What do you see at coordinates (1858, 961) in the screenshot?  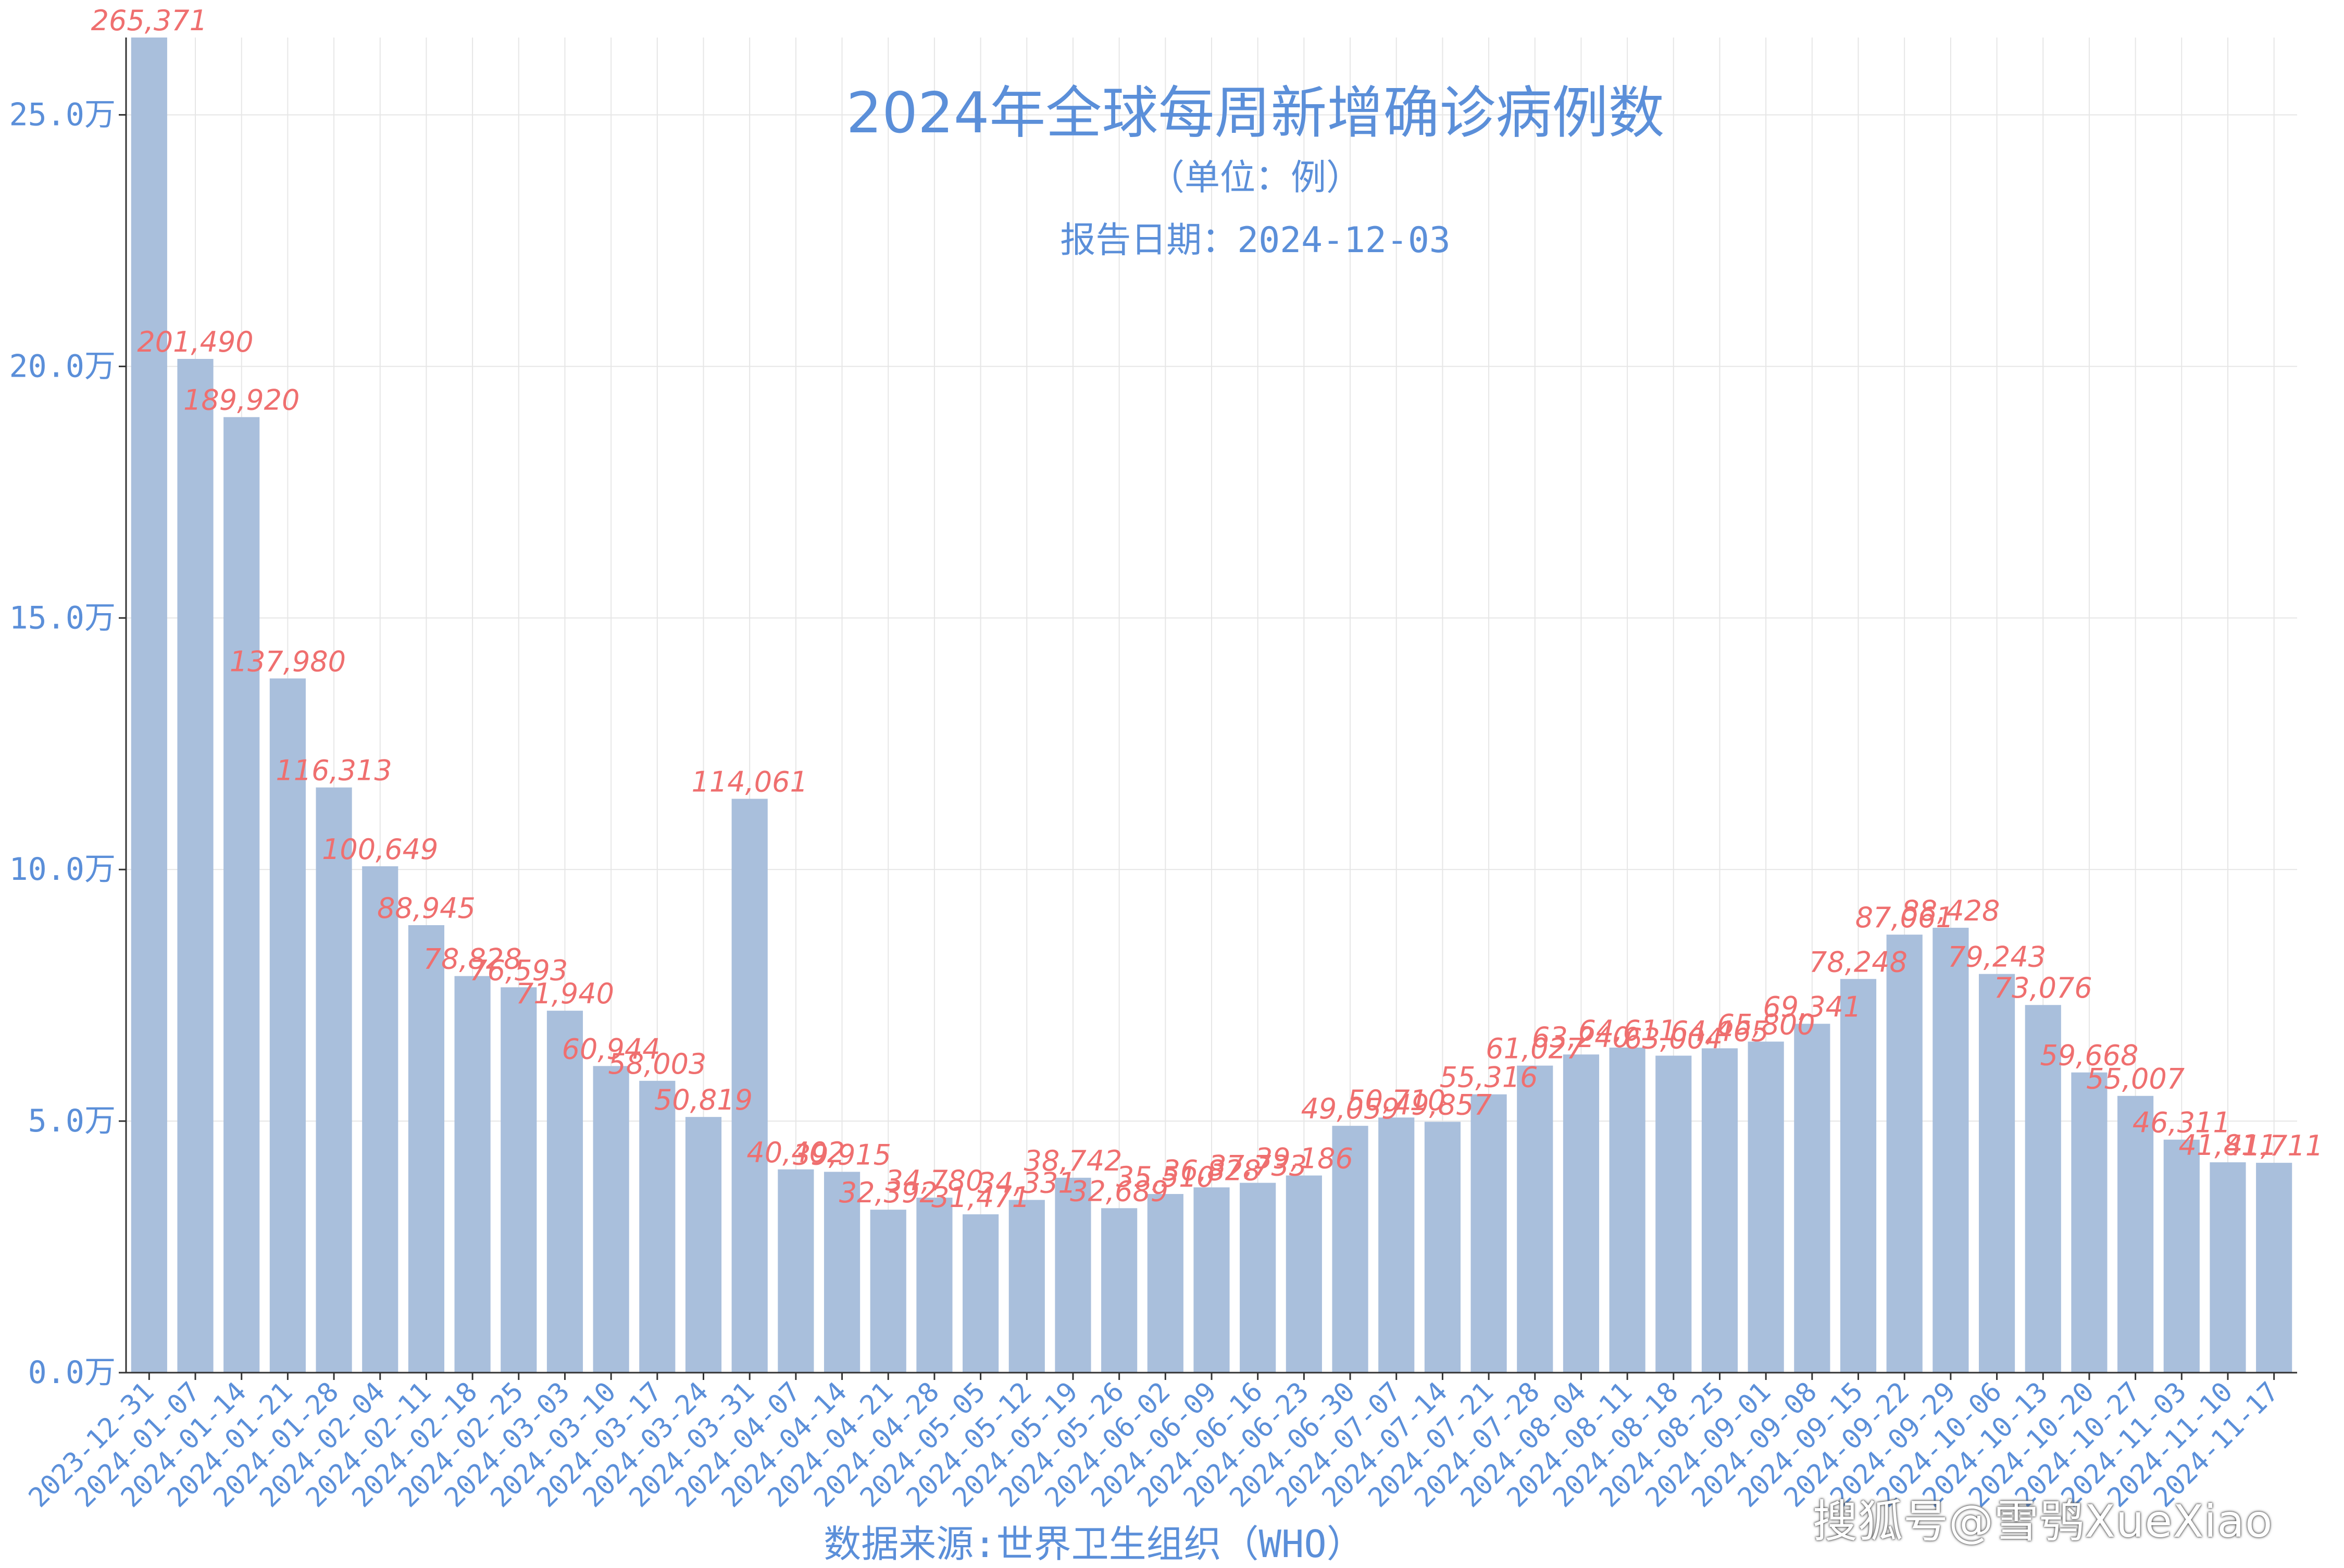 I see `data-label: 78,248` at bounding box center [1858, 961].